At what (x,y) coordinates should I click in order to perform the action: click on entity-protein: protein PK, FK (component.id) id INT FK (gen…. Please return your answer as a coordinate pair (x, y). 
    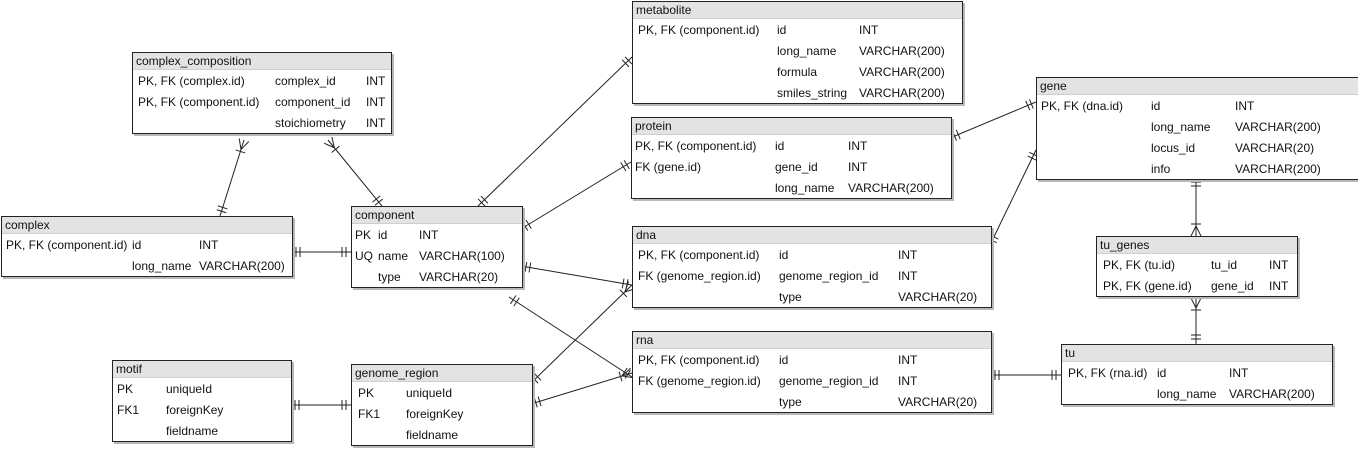
    Looking at the image, I should click on (791, 158).